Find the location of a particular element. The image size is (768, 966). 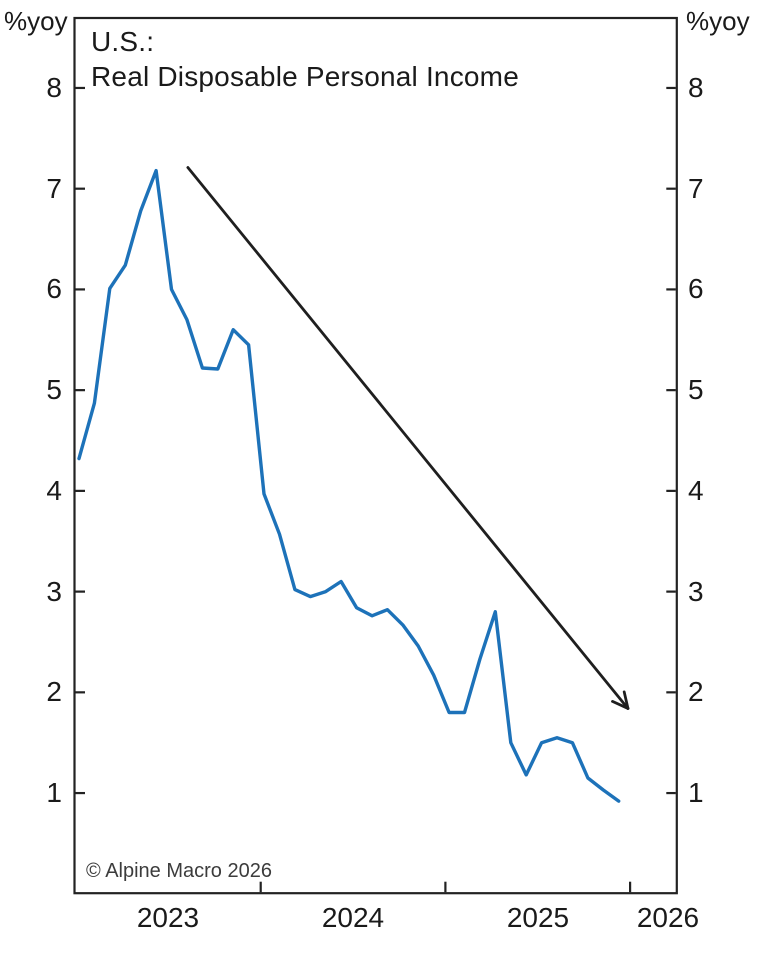

y-tick-label-right-7: 7 is located at coordinates (696, 188).